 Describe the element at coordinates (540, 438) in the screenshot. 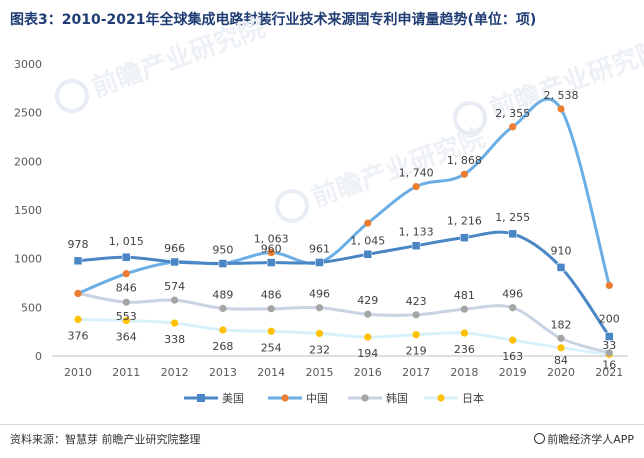

I see `app-logo-icon` at that location.